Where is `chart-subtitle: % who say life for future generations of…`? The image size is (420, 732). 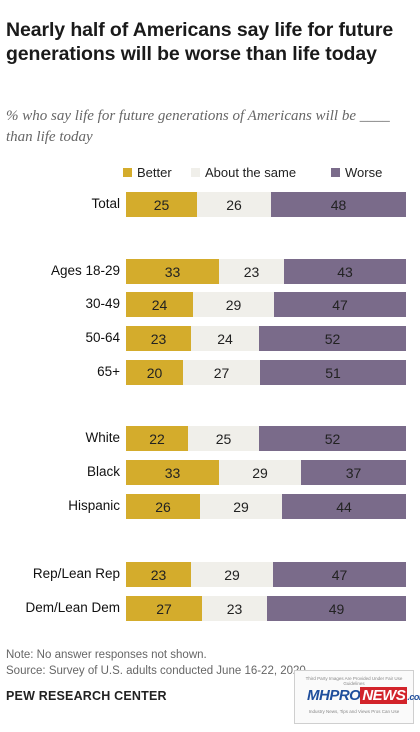
chart-subtitle: % who say life for future generations of… is located at coordinates (198, 126).